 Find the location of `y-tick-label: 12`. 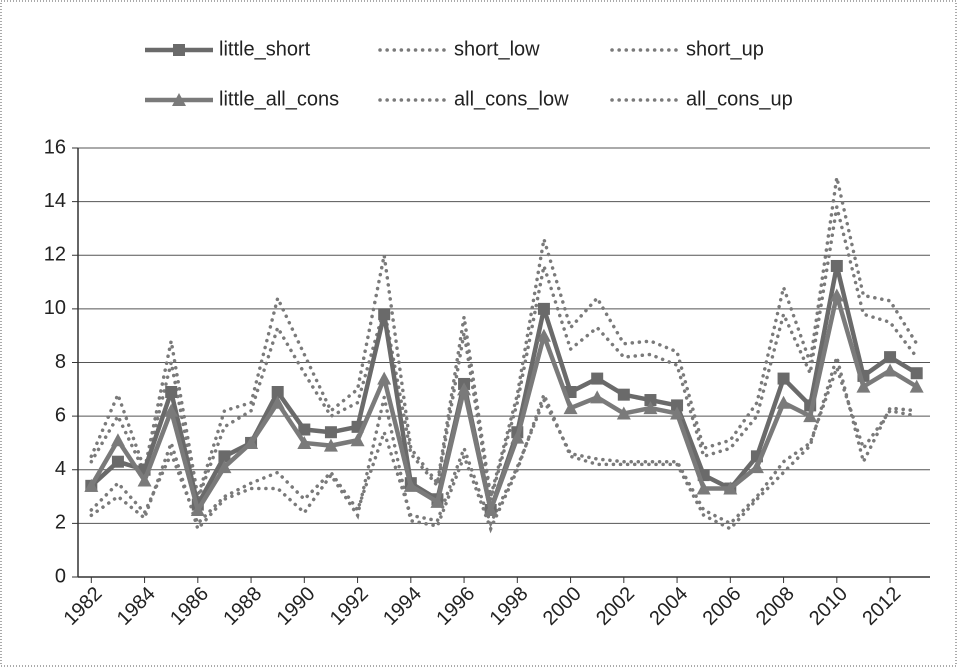

y-tick-label: 12 is located at coordinates (55, 255).